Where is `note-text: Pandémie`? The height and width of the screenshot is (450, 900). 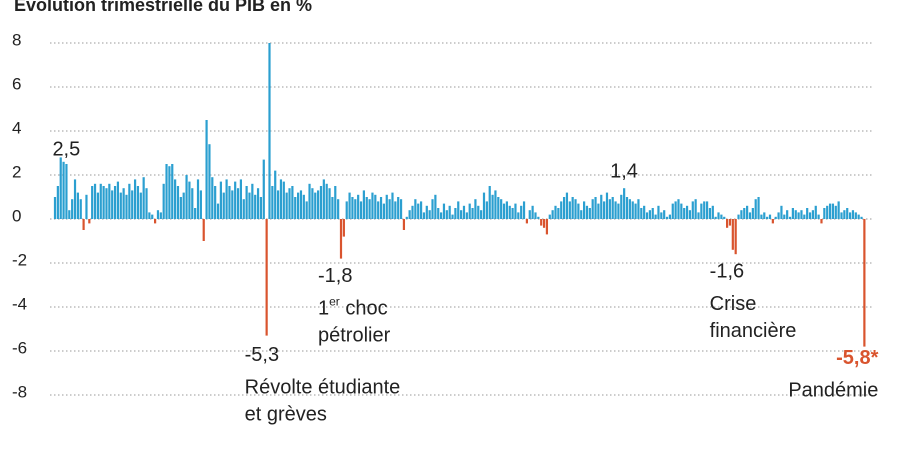 note-text: Pandémie is located at coordinates (833, 391).